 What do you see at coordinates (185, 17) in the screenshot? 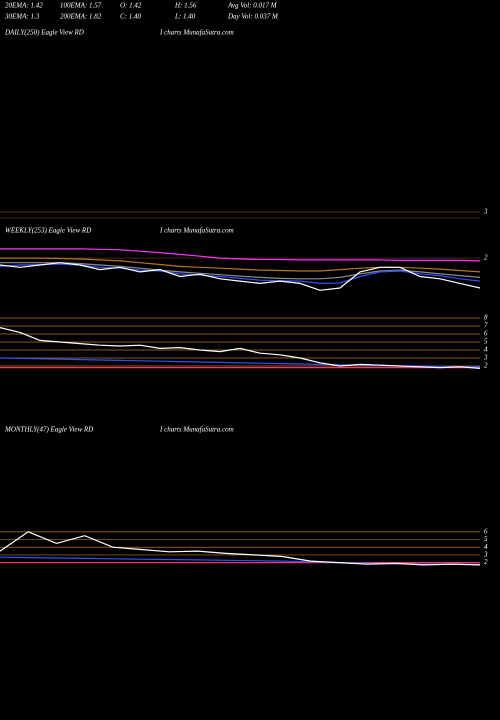
I see `header-stat: L: 1.40` at bounding box center [185, 17].